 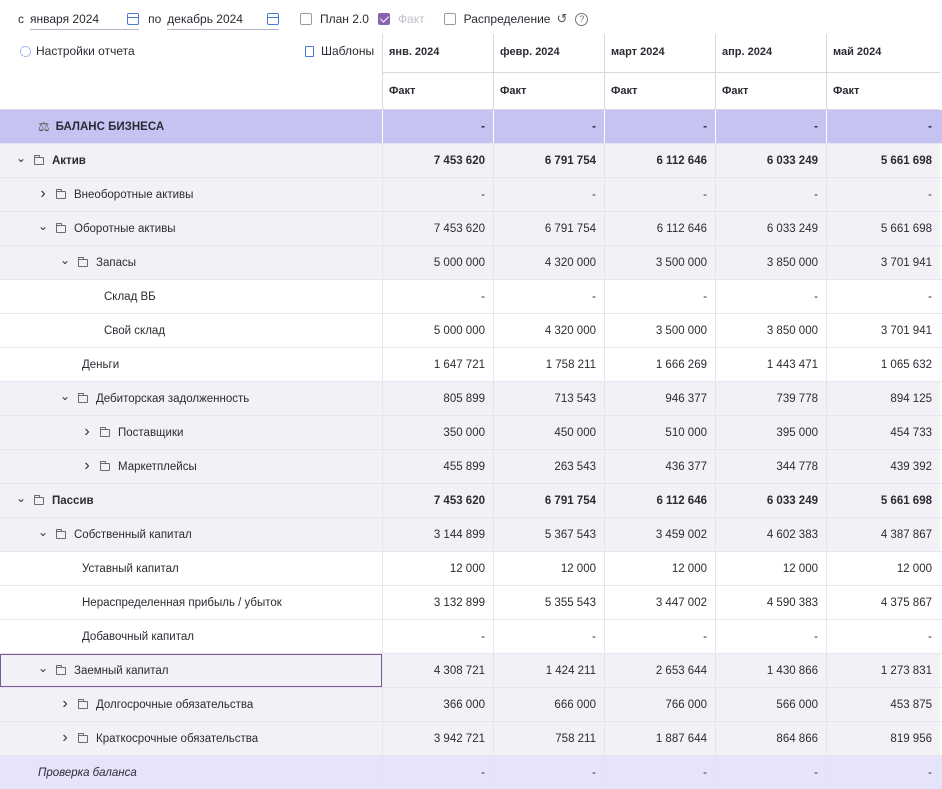 What do you see at coordinates (770, 72) in the screenshot?
I see `month-header: апр. 2024 Факт` at bounding box center [770, 72].